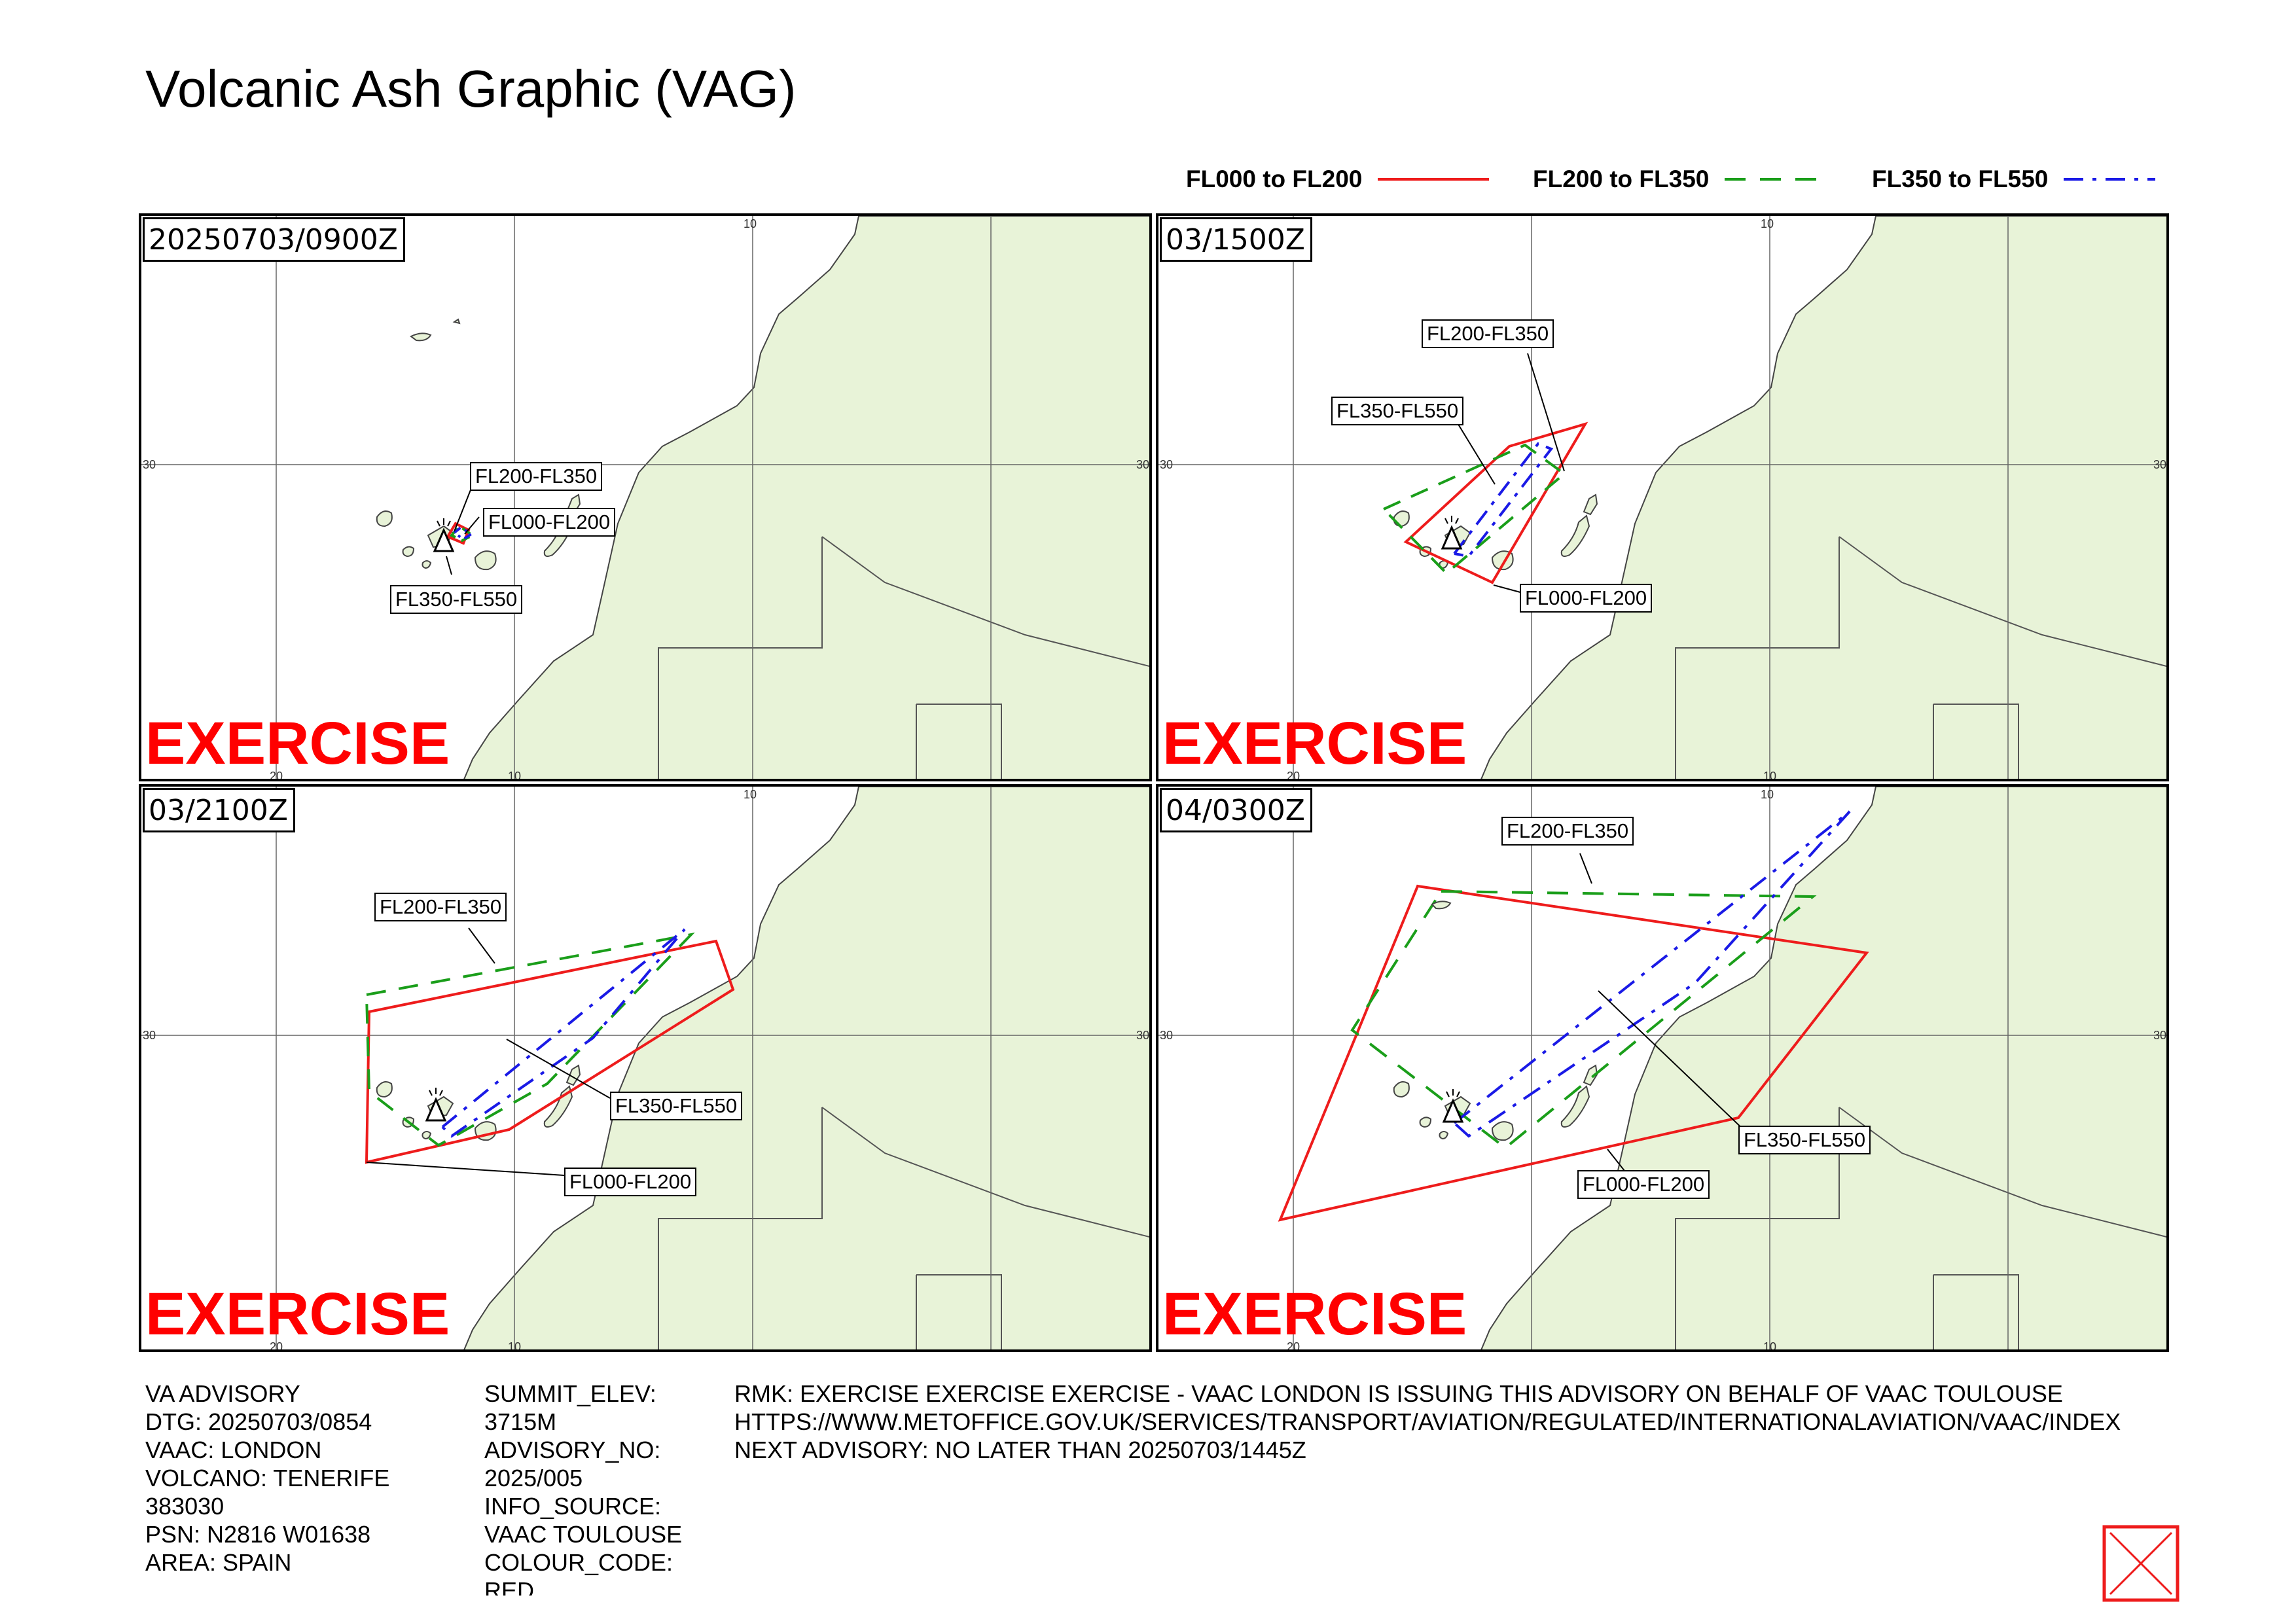 The width and height of the screenshot is (2296, 1623). Describe the element at coordinates (578, 1563) in the screenshot. I see `info-line: COLOUR_CODE:` at that location.